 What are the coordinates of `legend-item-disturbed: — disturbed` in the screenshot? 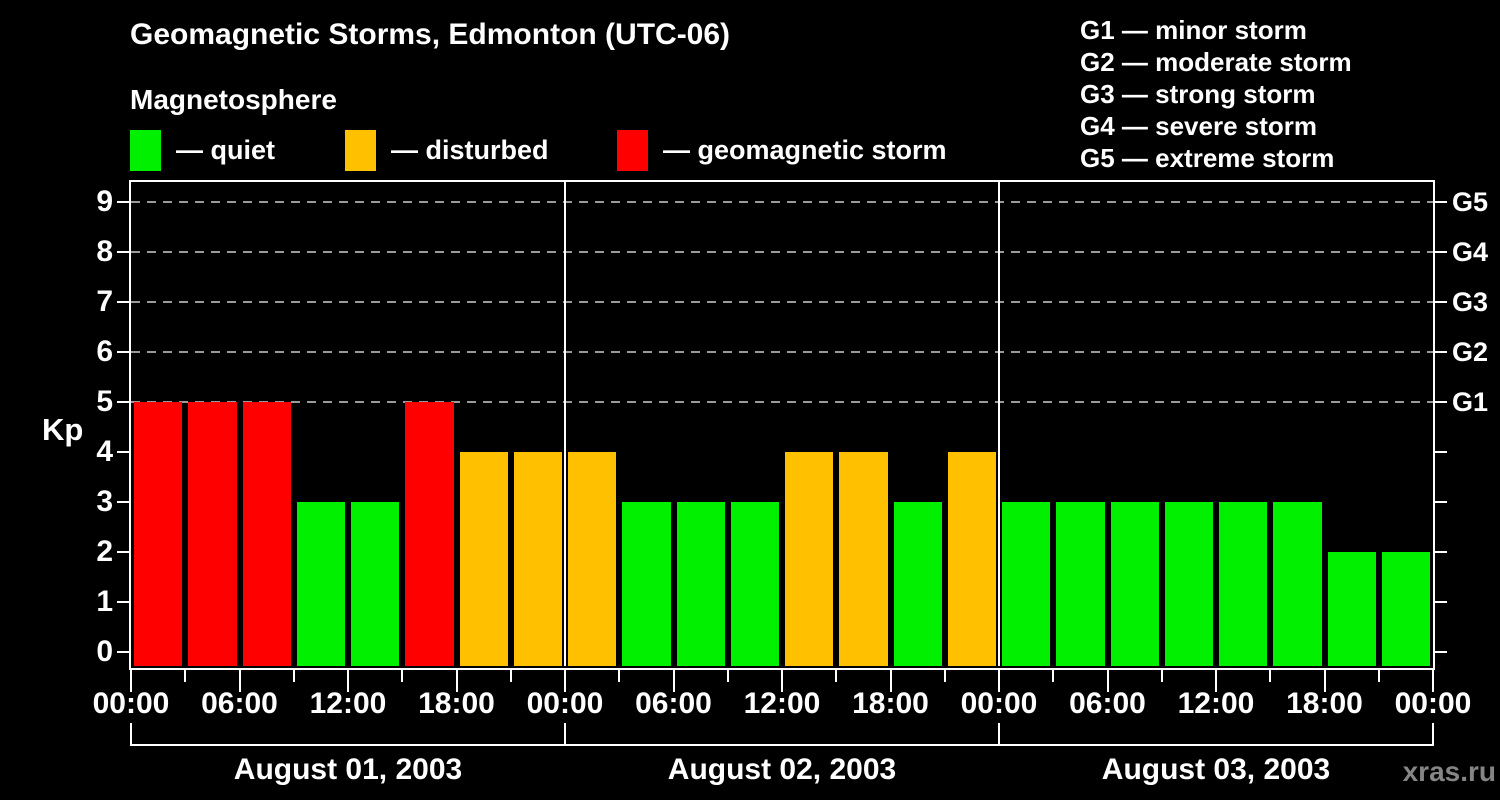 It's located at (447, 150).